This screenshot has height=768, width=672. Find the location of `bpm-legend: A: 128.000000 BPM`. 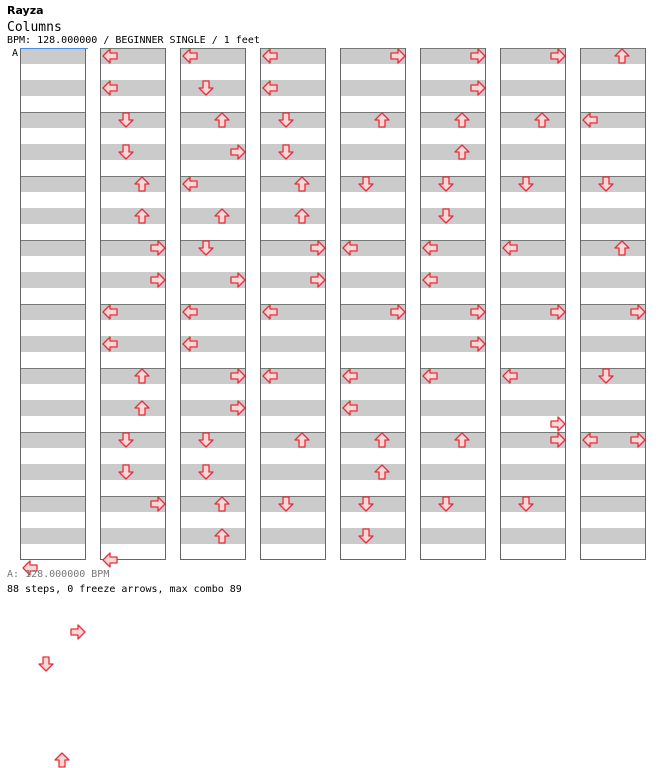

bpm-legend: A: 128.000000 BPM is located at coordinates (58, 574).